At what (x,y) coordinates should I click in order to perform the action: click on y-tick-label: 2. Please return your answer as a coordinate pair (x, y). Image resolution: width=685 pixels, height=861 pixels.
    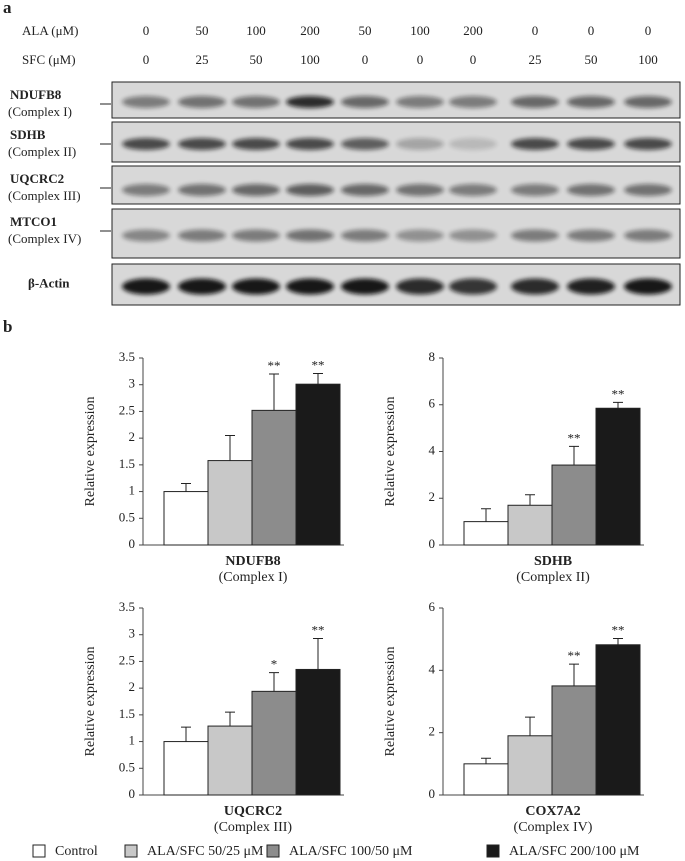
    Looking at the image, I should click on (432, 731).